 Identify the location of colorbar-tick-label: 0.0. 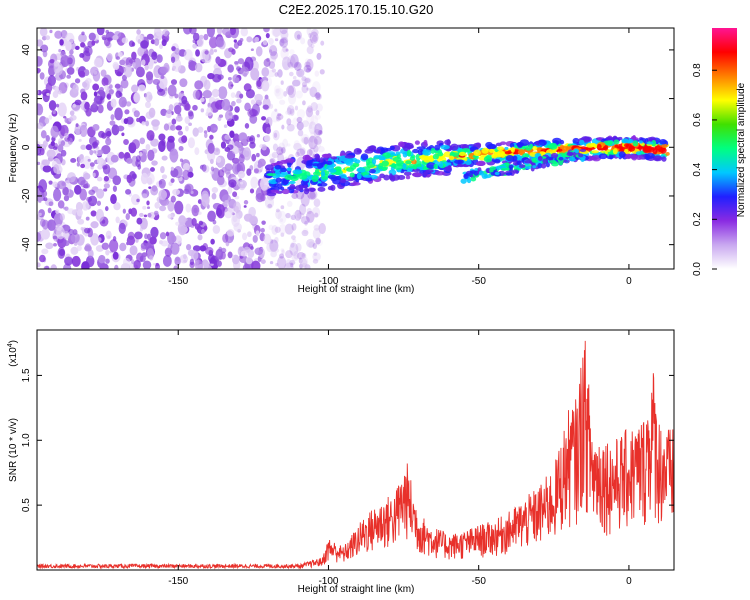
(697, 269).